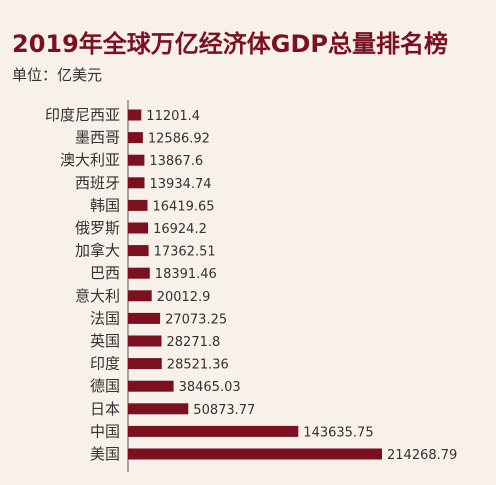  I want to click on category-label-11: 印度, so click(105, 364).